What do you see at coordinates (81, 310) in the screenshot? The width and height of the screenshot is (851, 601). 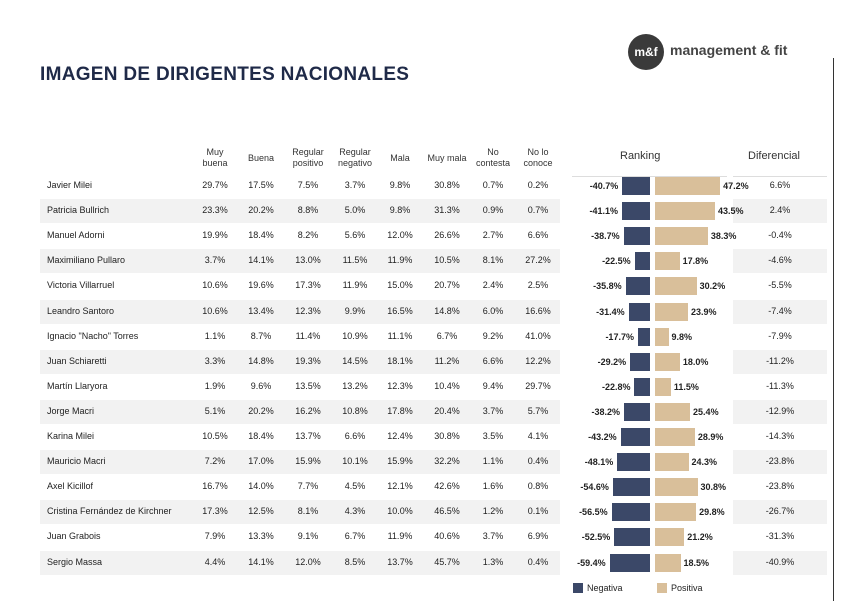 I see `row-name: Leandro Santoro` at bounding box center [81, 310].